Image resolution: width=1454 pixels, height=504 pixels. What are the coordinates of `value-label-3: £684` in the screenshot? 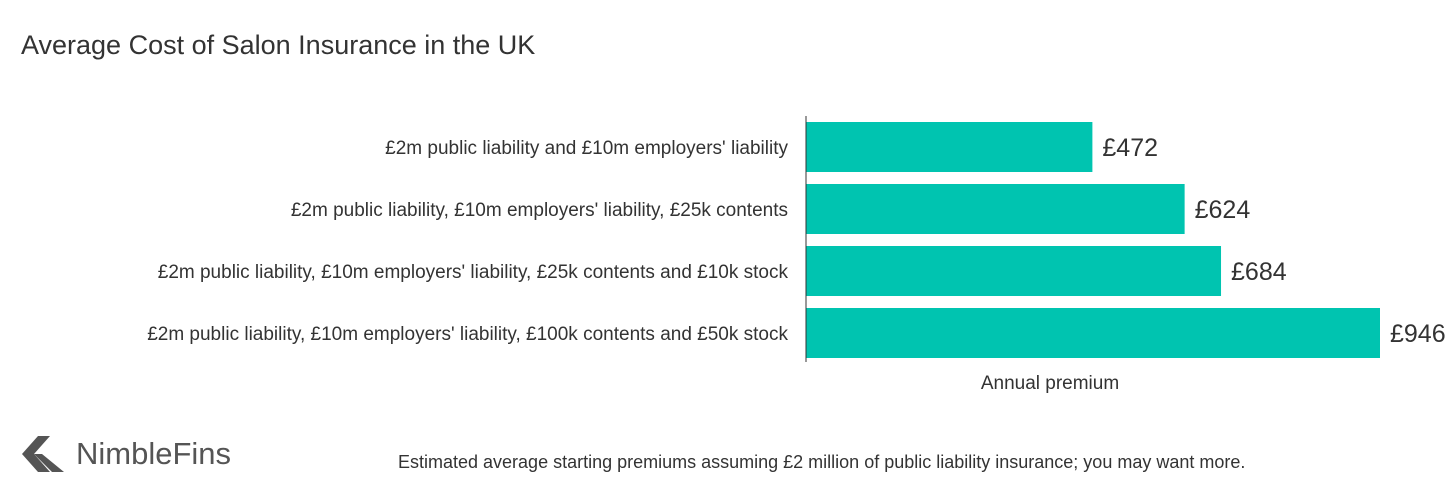 It's located at (1259, 272).